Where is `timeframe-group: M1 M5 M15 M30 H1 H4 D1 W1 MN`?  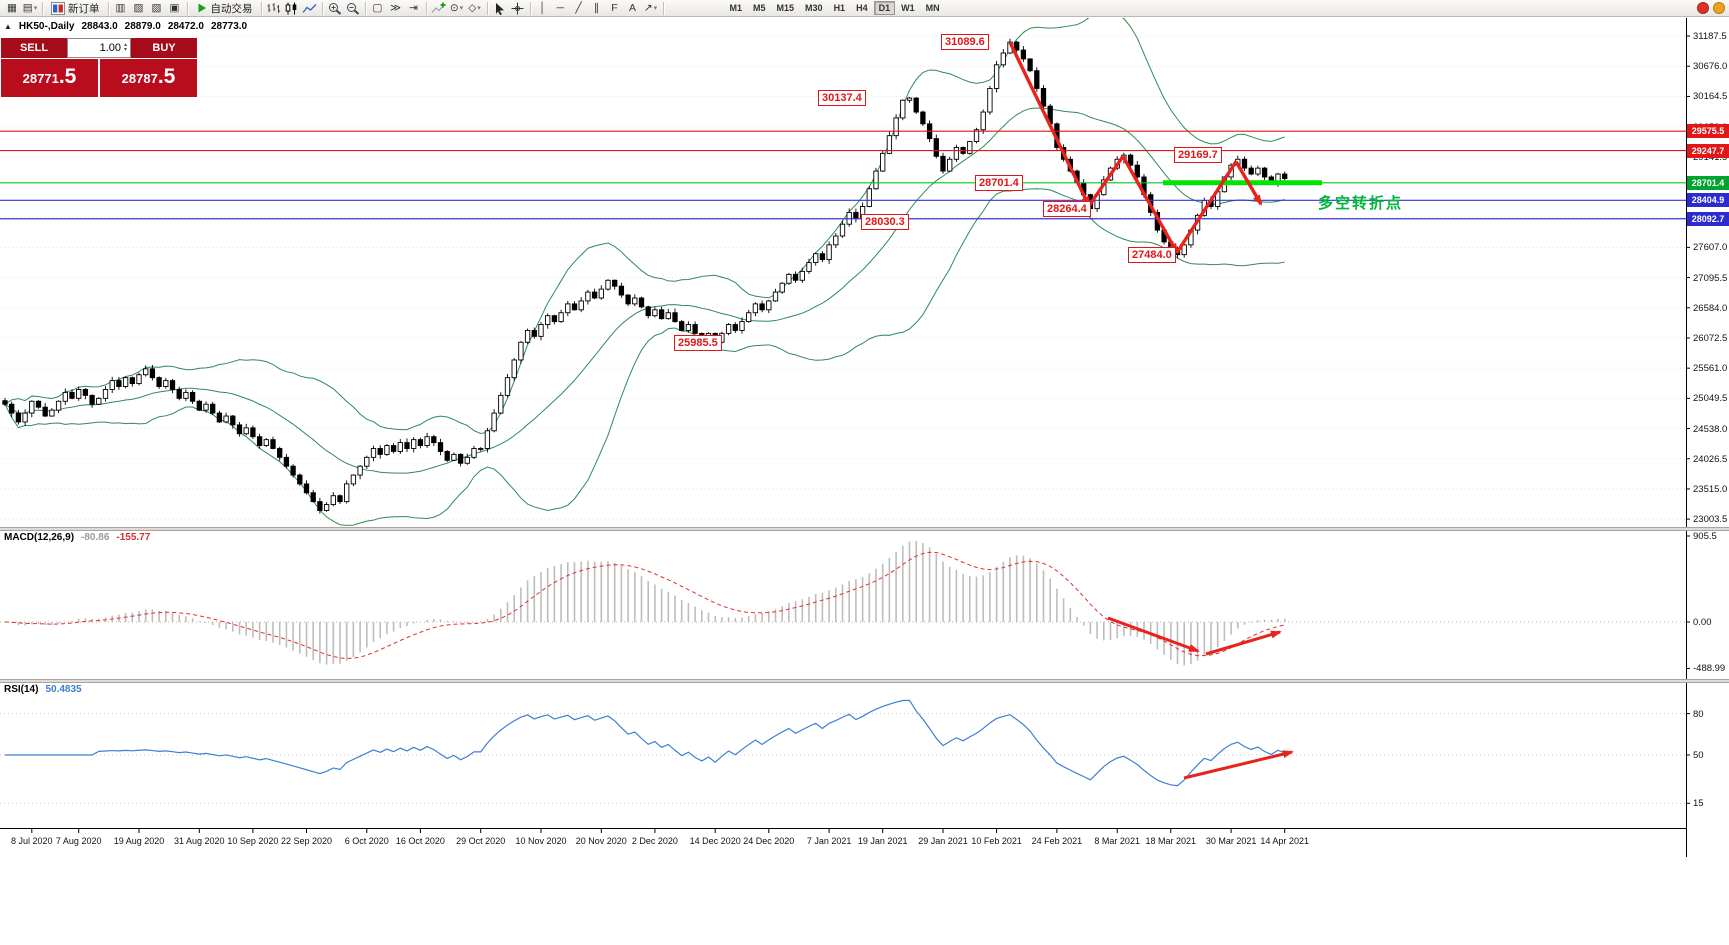 timeframe-group: M1 M5 M15 M30 H1 H4 D1 W1 MN is located at coordinates (835, 8).